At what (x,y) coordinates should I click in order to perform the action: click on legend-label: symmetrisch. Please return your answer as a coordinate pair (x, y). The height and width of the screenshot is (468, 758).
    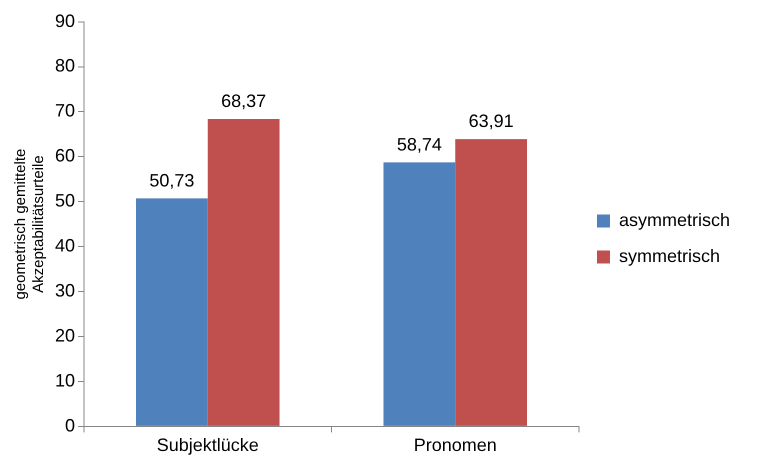
    Looking at the image, I should click on (669, 256).